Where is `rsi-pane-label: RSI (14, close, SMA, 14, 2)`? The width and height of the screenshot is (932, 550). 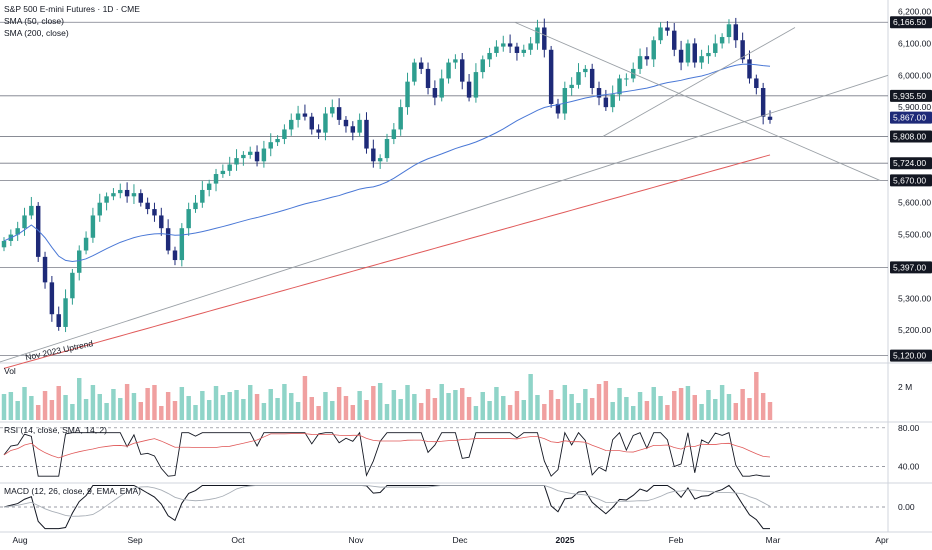 rsi-pane-label: RSI (14, close, SMA, 14, 2) is located at coordinates (55, 430).